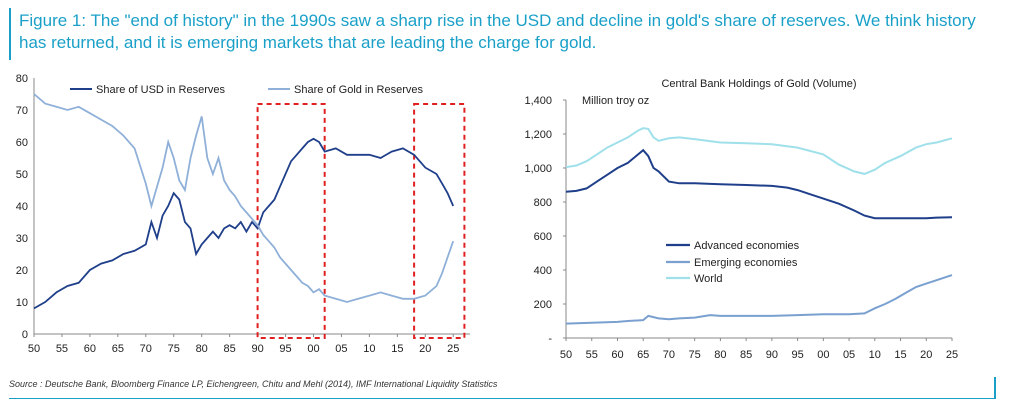  I want to click on y-tick-label: 400, so click(543, 271).